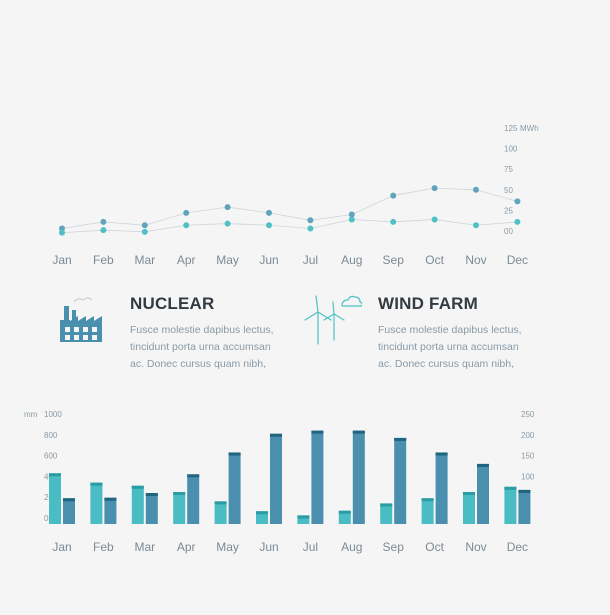 Image resolution: width=610 pixels, height=615 pixels. I want to click on wind-bar-cap-jul, so click(303, 517).